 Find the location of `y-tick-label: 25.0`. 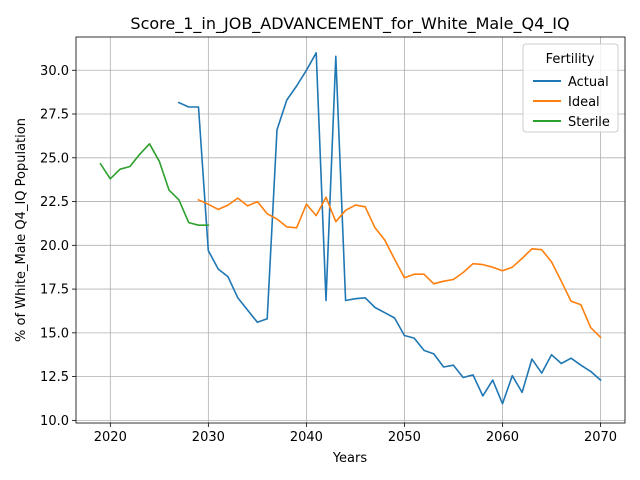

y-tick-label: 25.0 is located at coordinates (54, 158).